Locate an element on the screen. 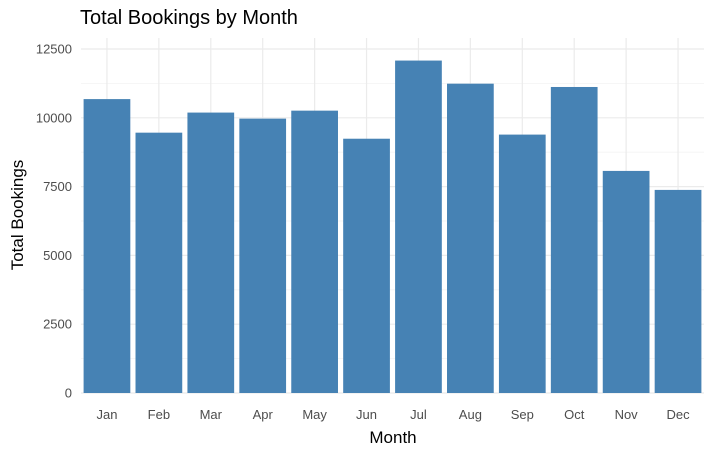 The width and height of the screenshot is (715, 456). x-tick-labels: Jan Feb Mar Apr May Jun Jul Aug Sep Oct Nov Dec is located at coordinates (393, 414).